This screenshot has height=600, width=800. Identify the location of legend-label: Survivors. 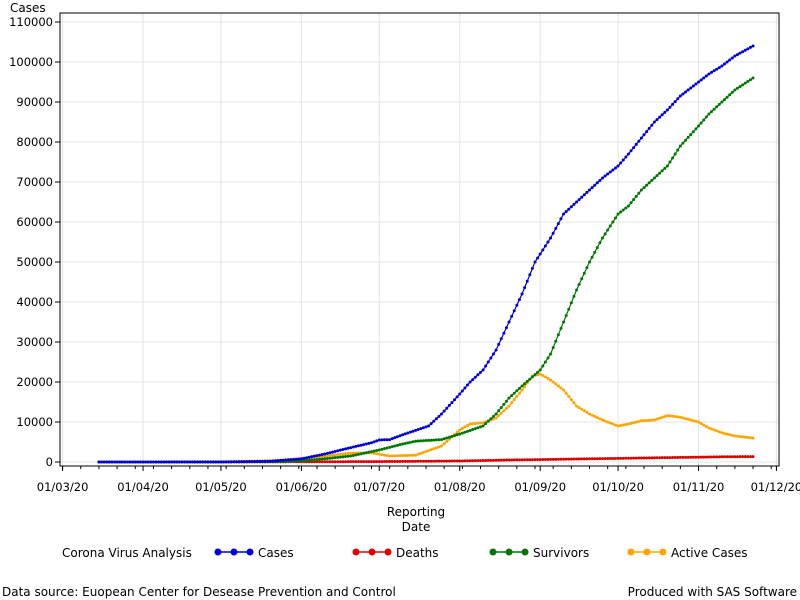
(561, 553).